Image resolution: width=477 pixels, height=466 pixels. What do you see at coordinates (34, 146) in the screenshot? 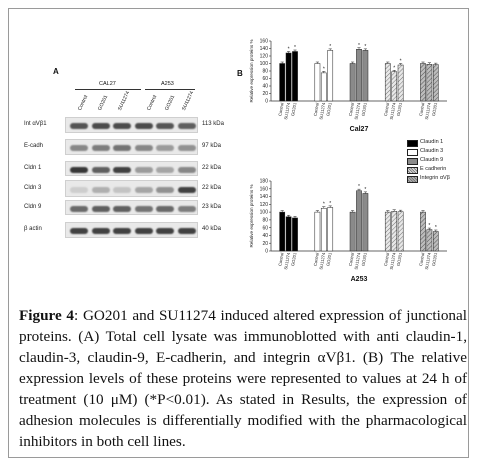
I see `blot-row-label: E-cadh` at bounding box center [34, 146].